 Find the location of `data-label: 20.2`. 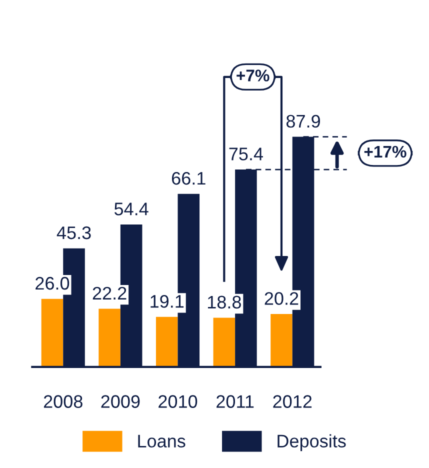

data-label: 20.2 is located at coordinates (281, 298).